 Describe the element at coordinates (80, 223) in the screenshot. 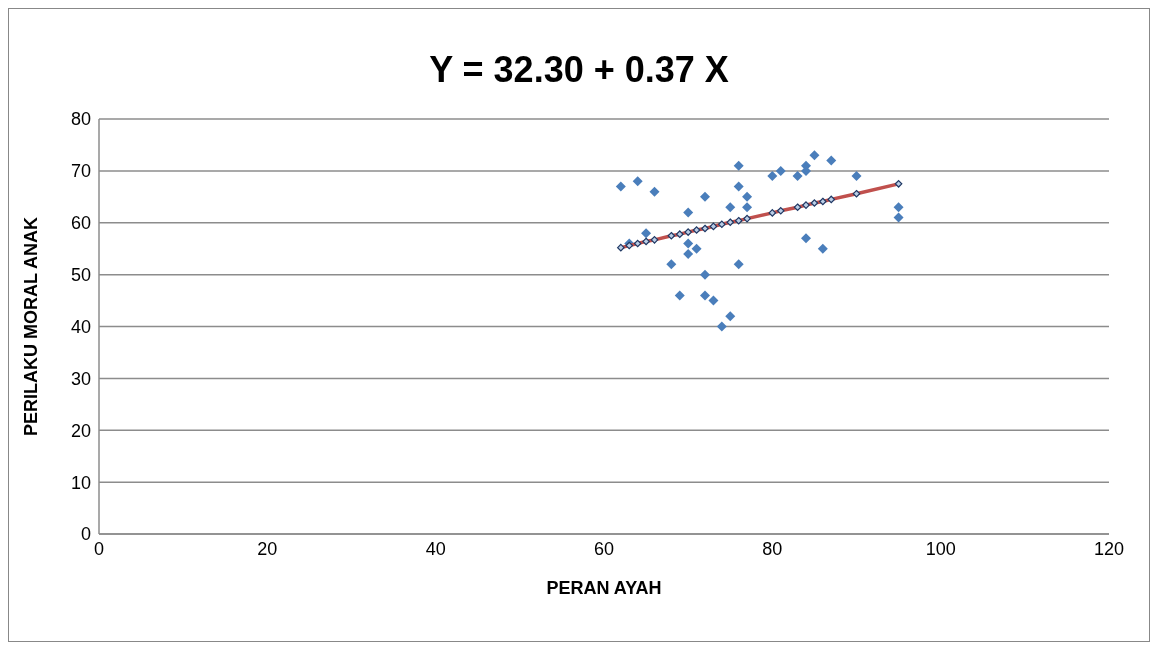

I see `y-tick-label: 60` at that location.